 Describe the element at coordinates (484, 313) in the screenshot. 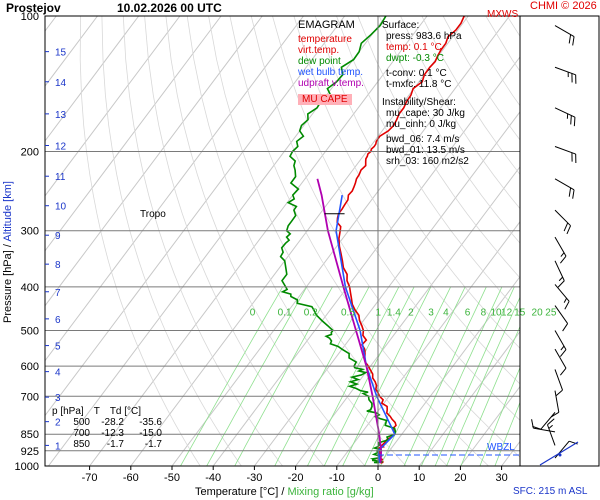

I see `mixing-ratio-label: 8` at that location.